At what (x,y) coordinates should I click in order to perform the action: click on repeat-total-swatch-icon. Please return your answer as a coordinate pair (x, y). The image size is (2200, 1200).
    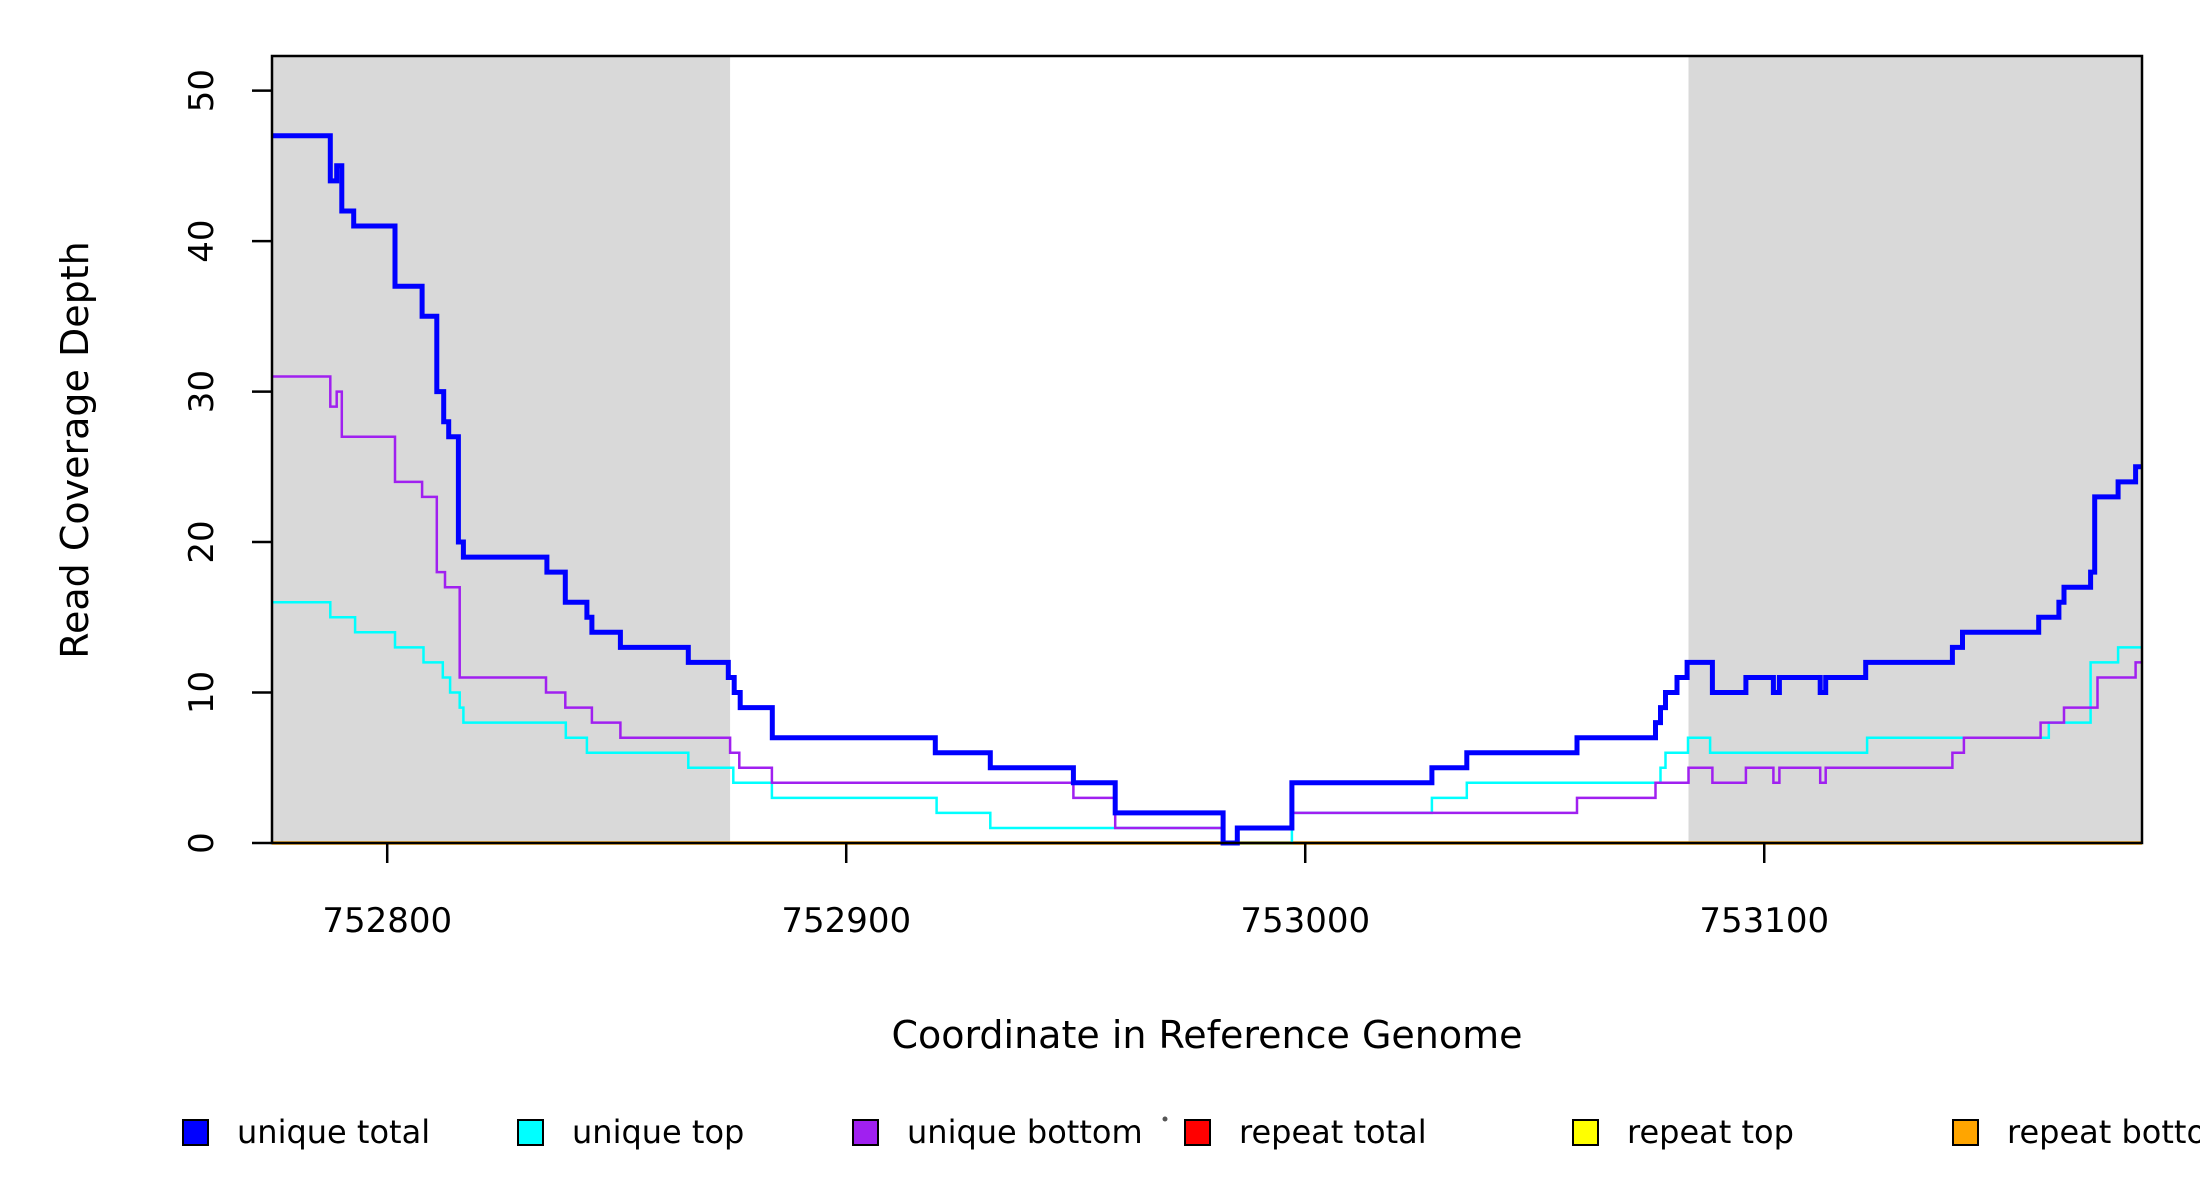
    Looking at the image, I should click on (1197, 1132).